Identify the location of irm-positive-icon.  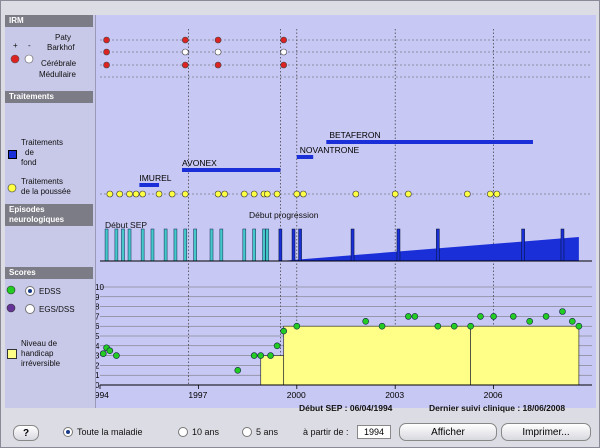
(15, 59).